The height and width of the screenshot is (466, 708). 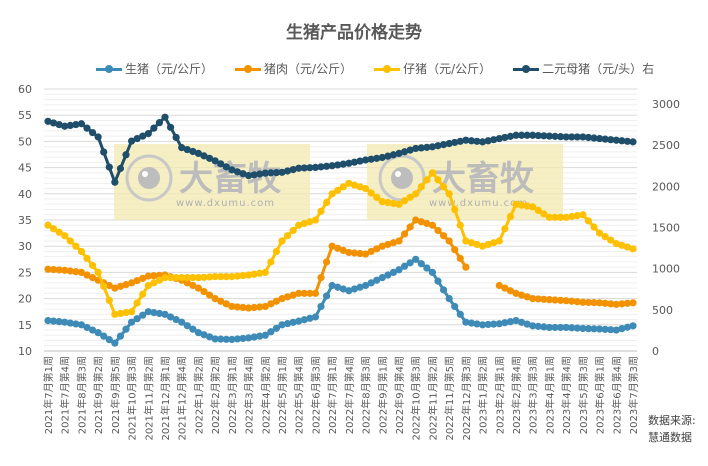 I want to click on y-axis-right-tick: 1500, so click(x=666, y=228).